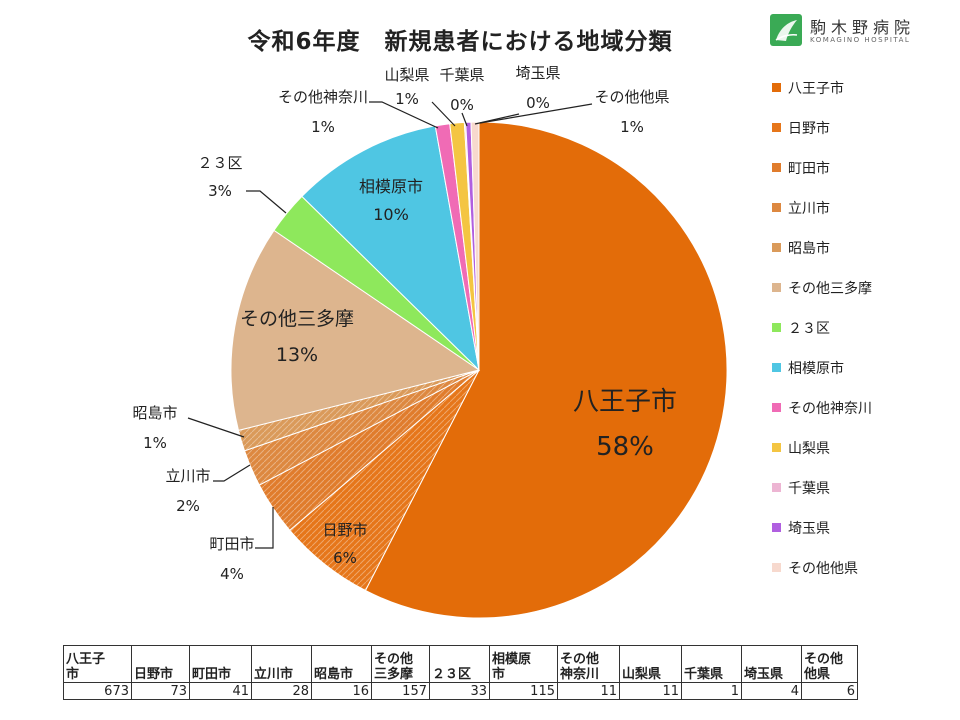 The image size is (960, 720). What do you see at coordinates (345, 558) in the screenshot?
I see `slice-percent-1: 6%` at bounding box center [345, 558].